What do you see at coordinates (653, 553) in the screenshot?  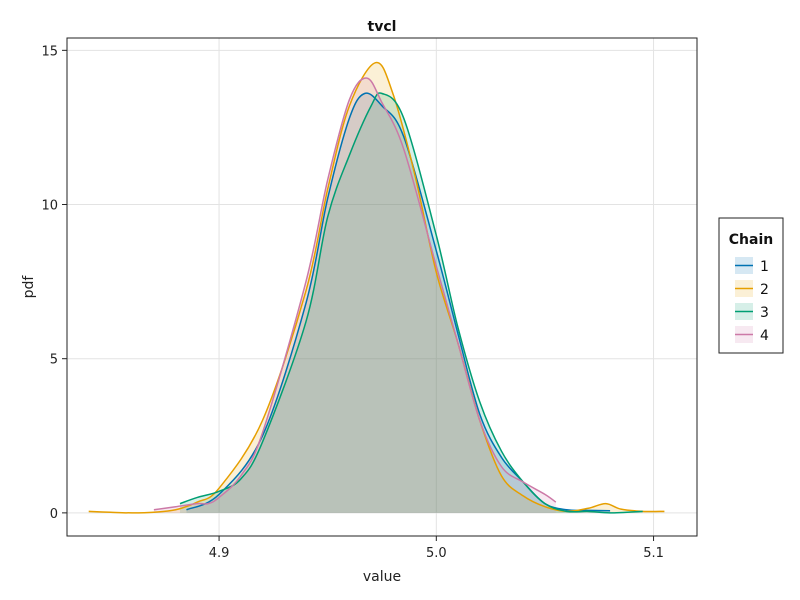 I see `x-tick-label: 5.1` at bounding box center [653, 553].